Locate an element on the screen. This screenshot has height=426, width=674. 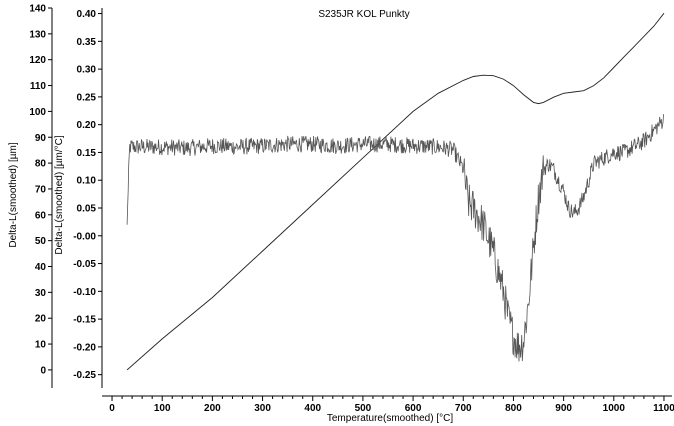
left-y-tick-label: 50 is located at coordinates (41, 241).